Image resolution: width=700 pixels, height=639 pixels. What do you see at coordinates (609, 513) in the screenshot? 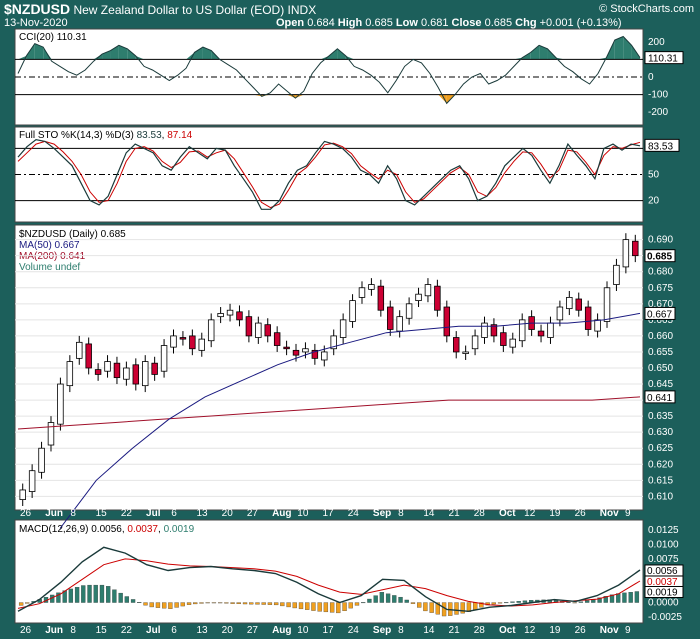
I see `price-x-label: Nov` at bounding box center [609, 513].